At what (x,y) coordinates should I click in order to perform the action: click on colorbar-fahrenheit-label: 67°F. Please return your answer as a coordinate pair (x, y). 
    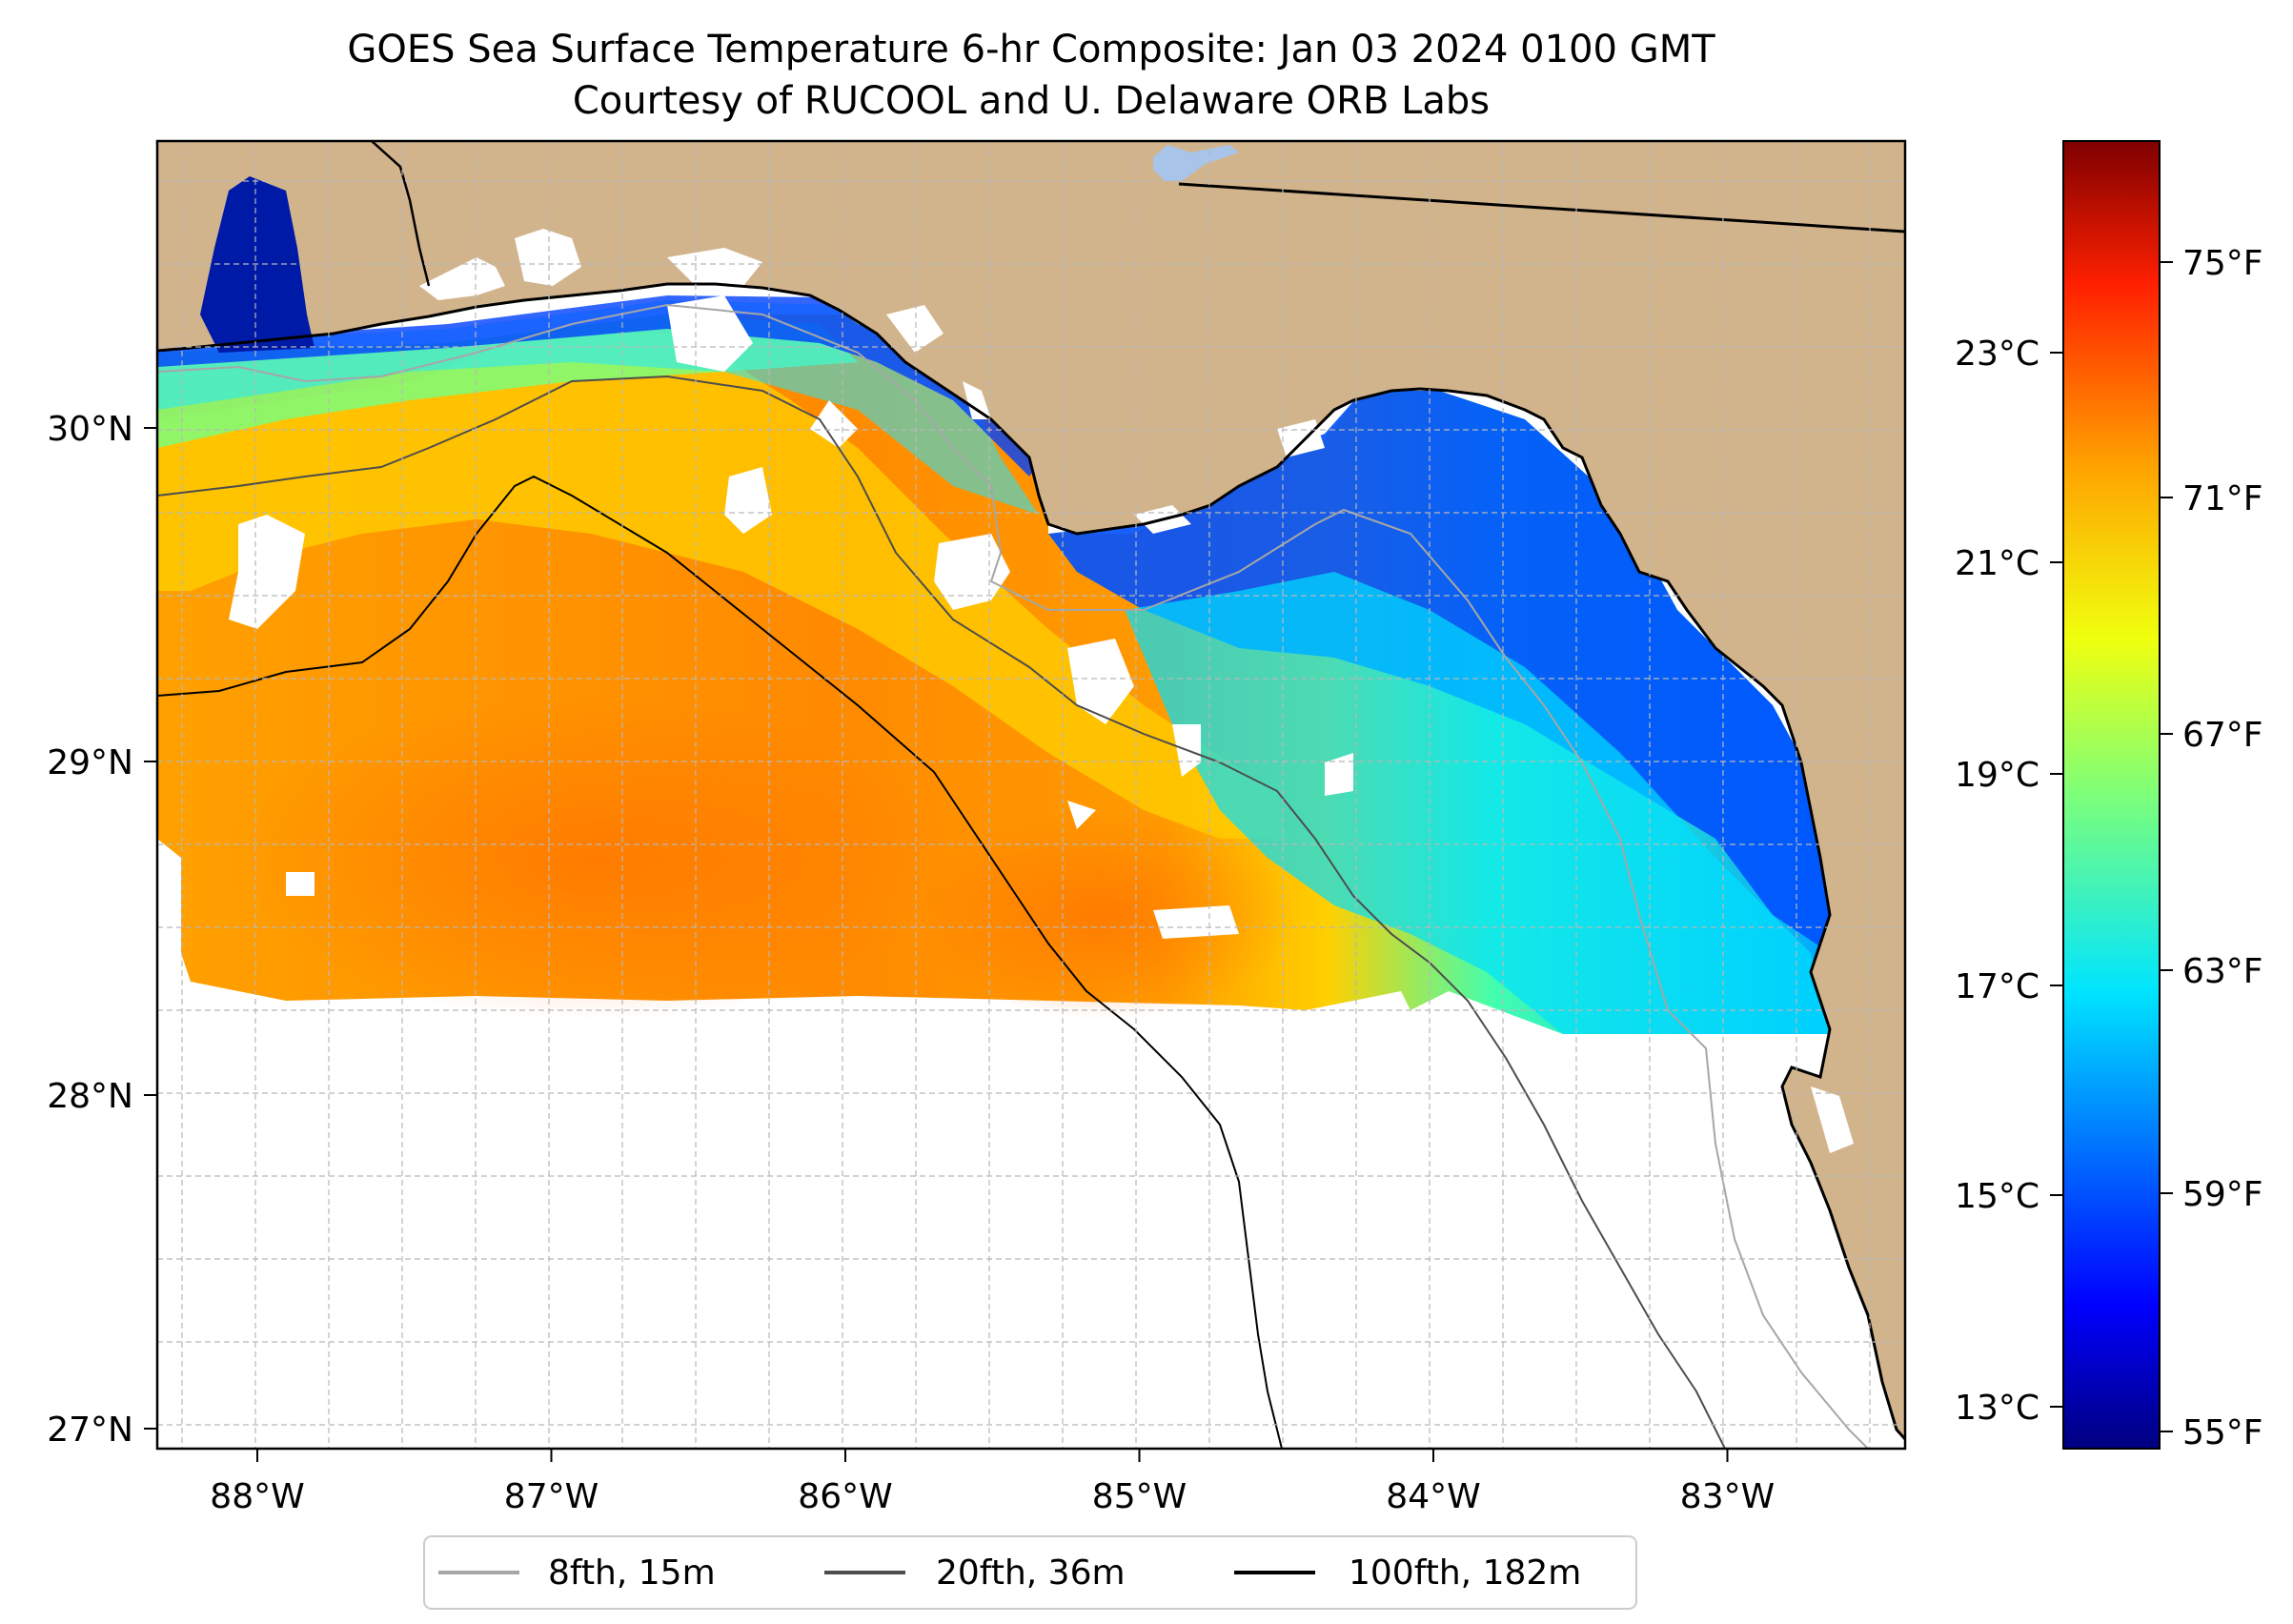
    Looking at the image, I should click on (2222, 735).